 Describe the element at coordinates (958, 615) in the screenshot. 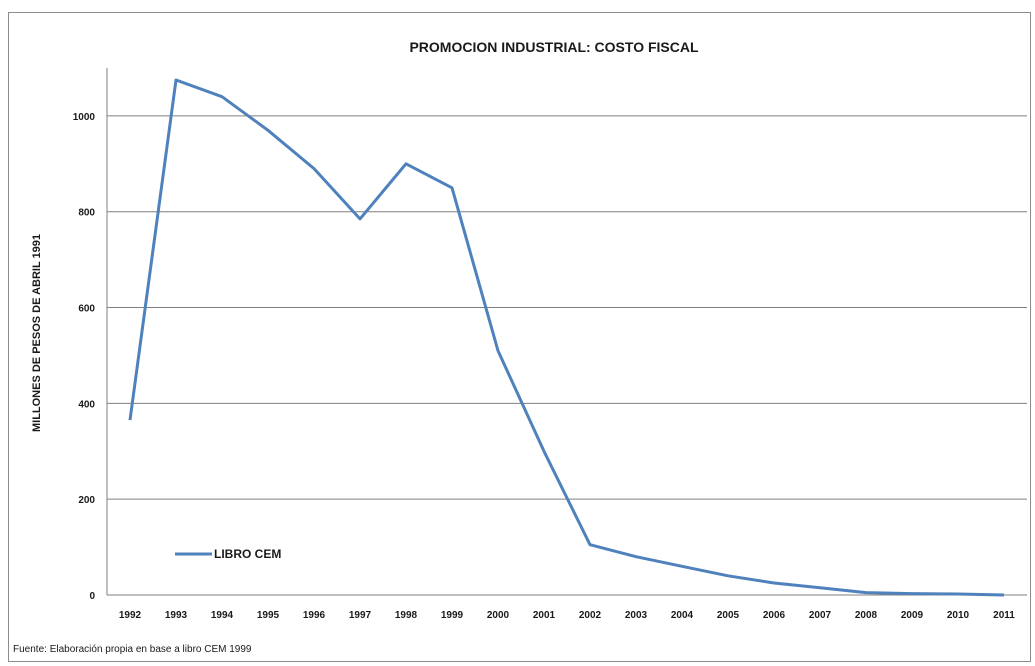

I see `x-tick-label: 2010` at that location.